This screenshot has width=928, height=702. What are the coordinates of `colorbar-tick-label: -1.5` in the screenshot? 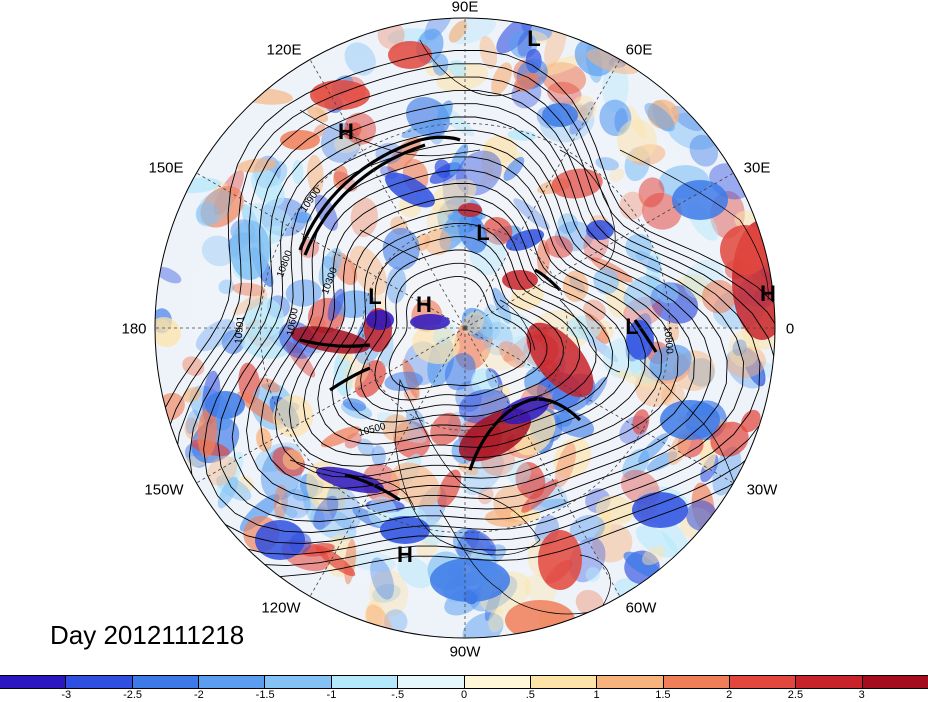 It's located at (265, 695).